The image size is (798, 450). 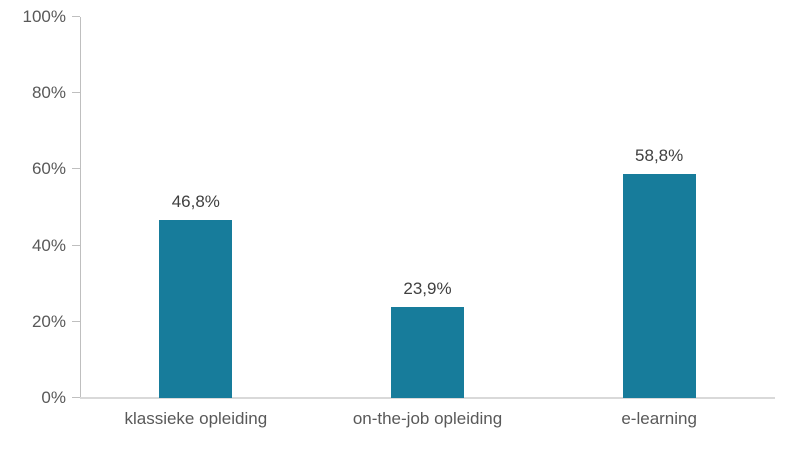 What do you see at coordinates (53, 397) in the screenshot?
I see `y-axis-tick-label: 0%` at bounding box center [53, 397].